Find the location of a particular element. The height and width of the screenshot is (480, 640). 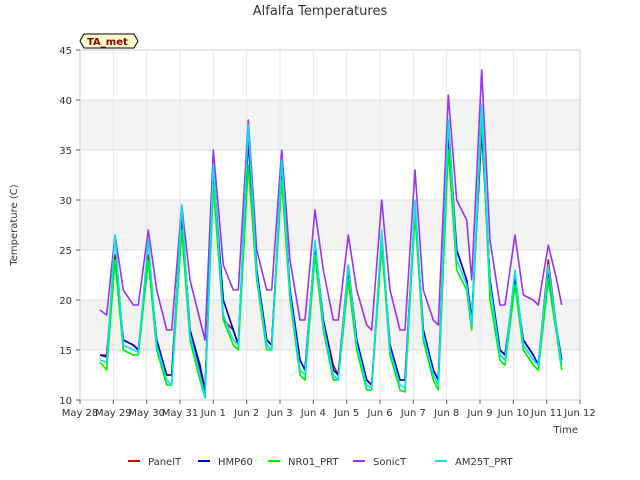

legend-label: AM25T_PRT is located at coordinates (484, 462).